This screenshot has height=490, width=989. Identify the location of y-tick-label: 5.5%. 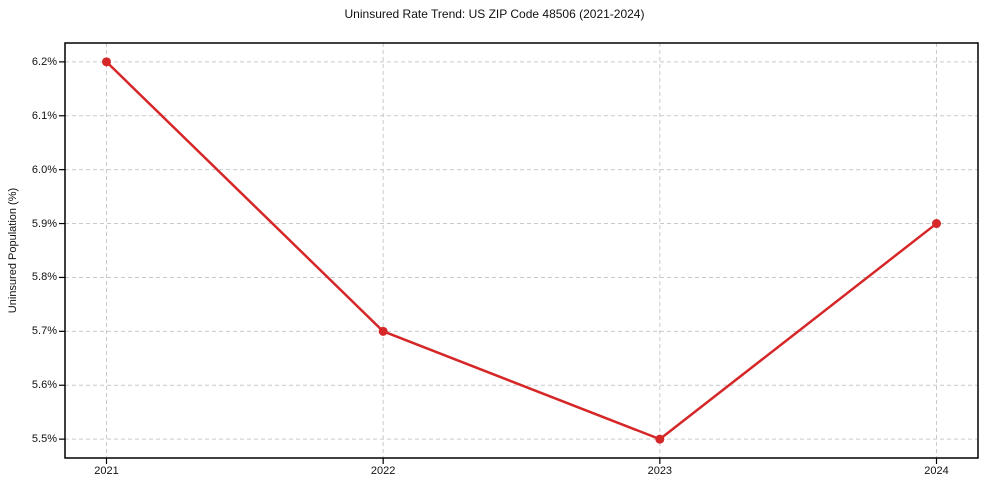
(44, 439).